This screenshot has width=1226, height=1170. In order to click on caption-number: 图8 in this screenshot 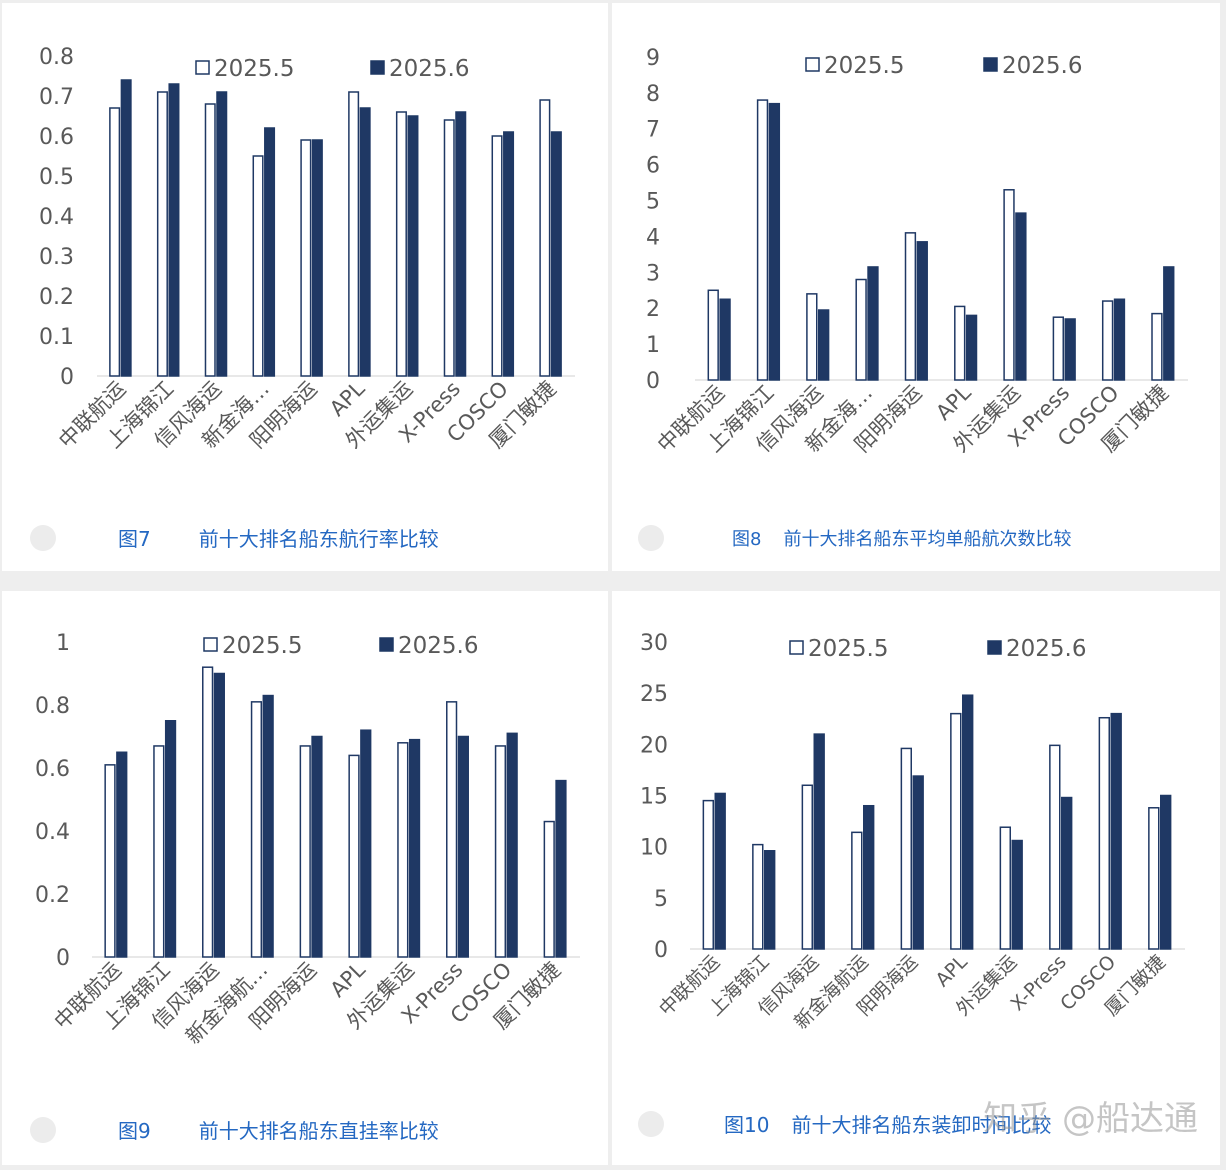, I will do `click(747, 539)`.